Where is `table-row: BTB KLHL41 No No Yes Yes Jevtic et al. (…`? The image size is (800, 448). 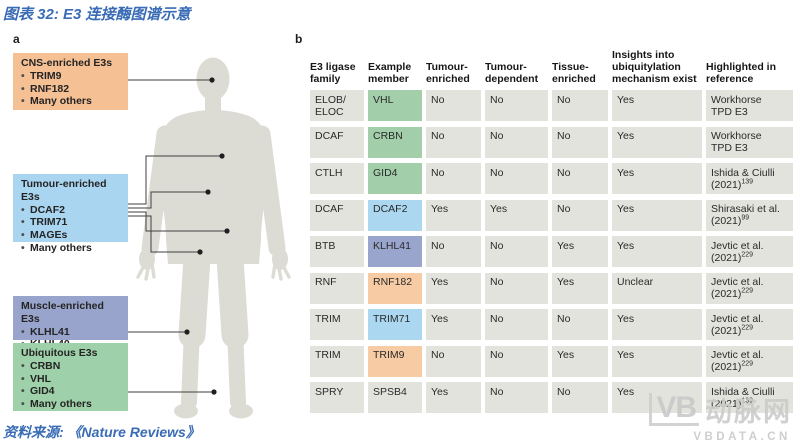
table-row: BTB KLHL41 No No Yes Yes Jevtic et al. (… is located at coordinates (551, 251).